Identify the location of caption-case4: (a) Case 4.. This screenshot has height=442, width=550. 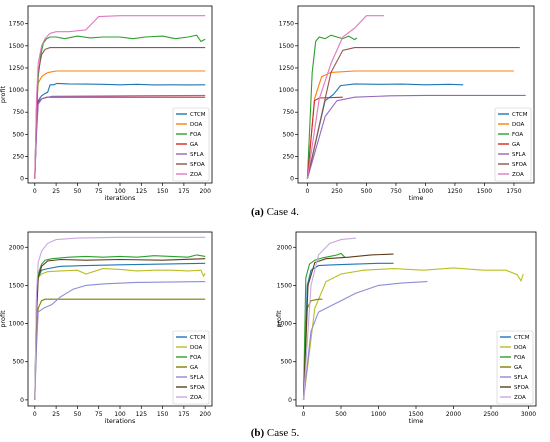
(275, 212).